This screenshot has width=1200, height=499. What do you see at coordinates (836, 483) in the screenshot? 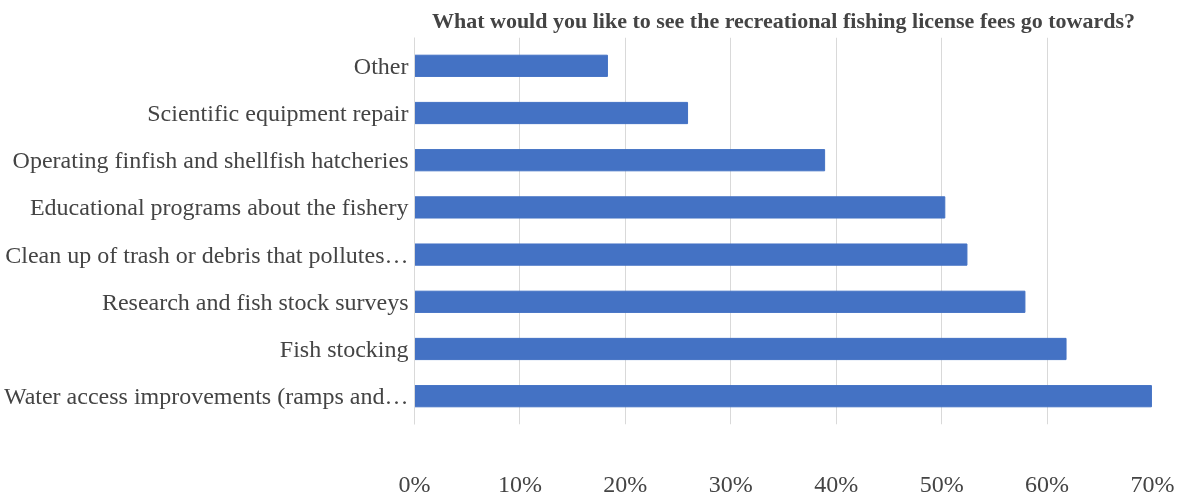
I see `x-tick-label: 40%` at bounding box center [836, 483].